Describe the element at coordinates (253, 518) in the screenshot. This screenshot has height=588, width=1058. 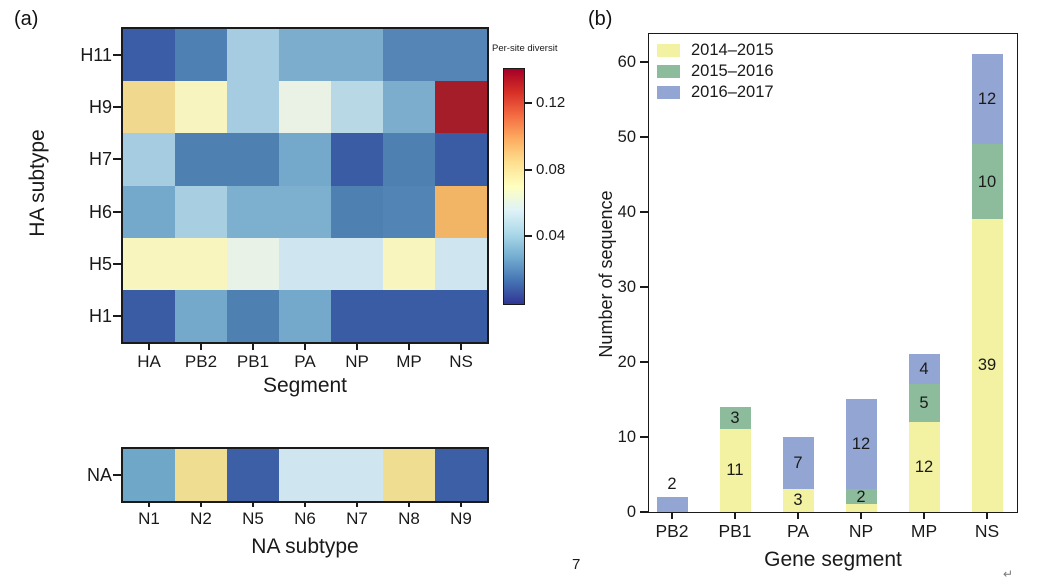
I see `na-col-label-N5: N5` at that location.